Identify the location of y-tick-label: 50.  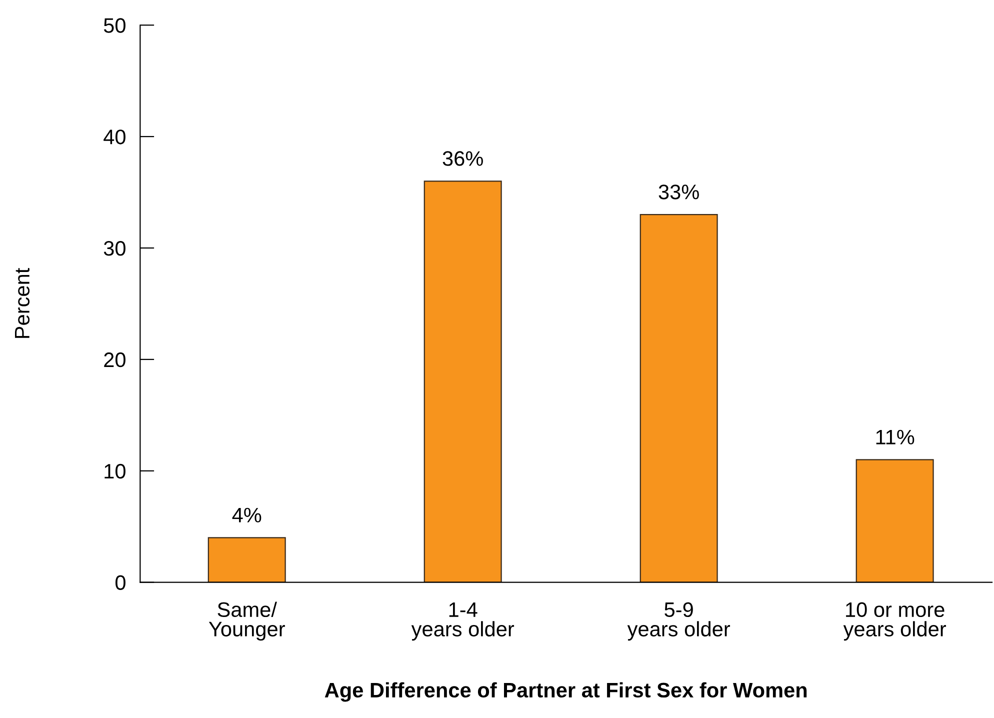
(115, 25).